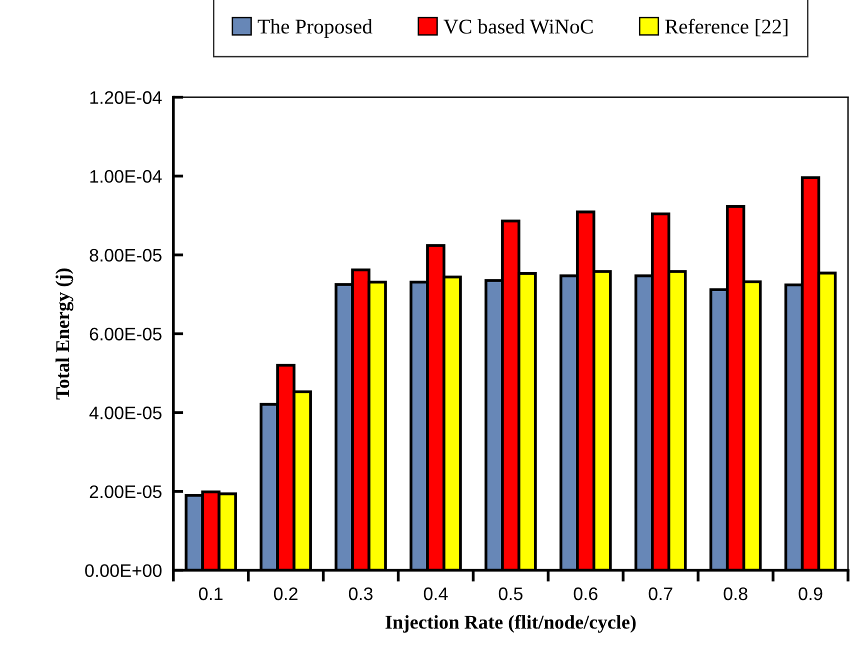  I want to click on x-tick-label: 0.5, so click(510, 593).